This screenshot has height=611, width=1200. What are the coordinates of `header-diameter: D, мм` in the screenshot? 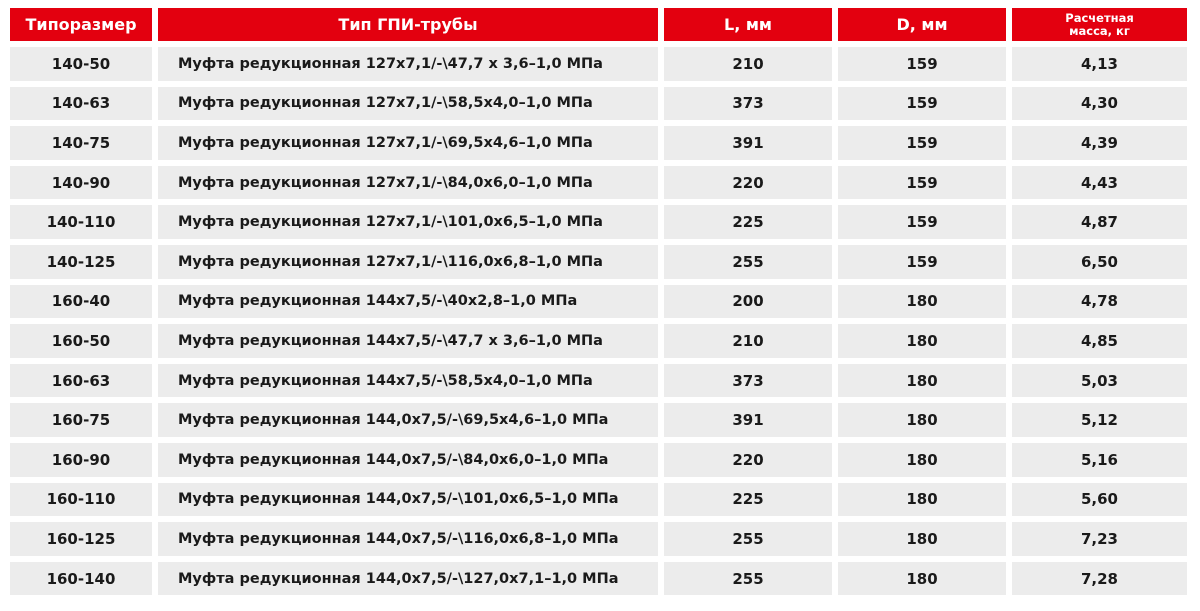 It's located at (922, 24).